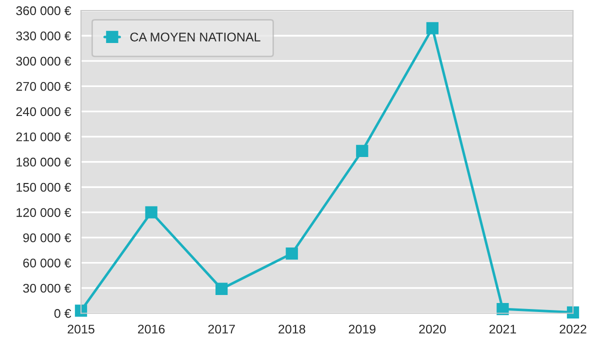  What do you see at coordinates (432, 329) in the screenshot?
I see `x-tick-label: 2020` at bounding box center [432, 329].